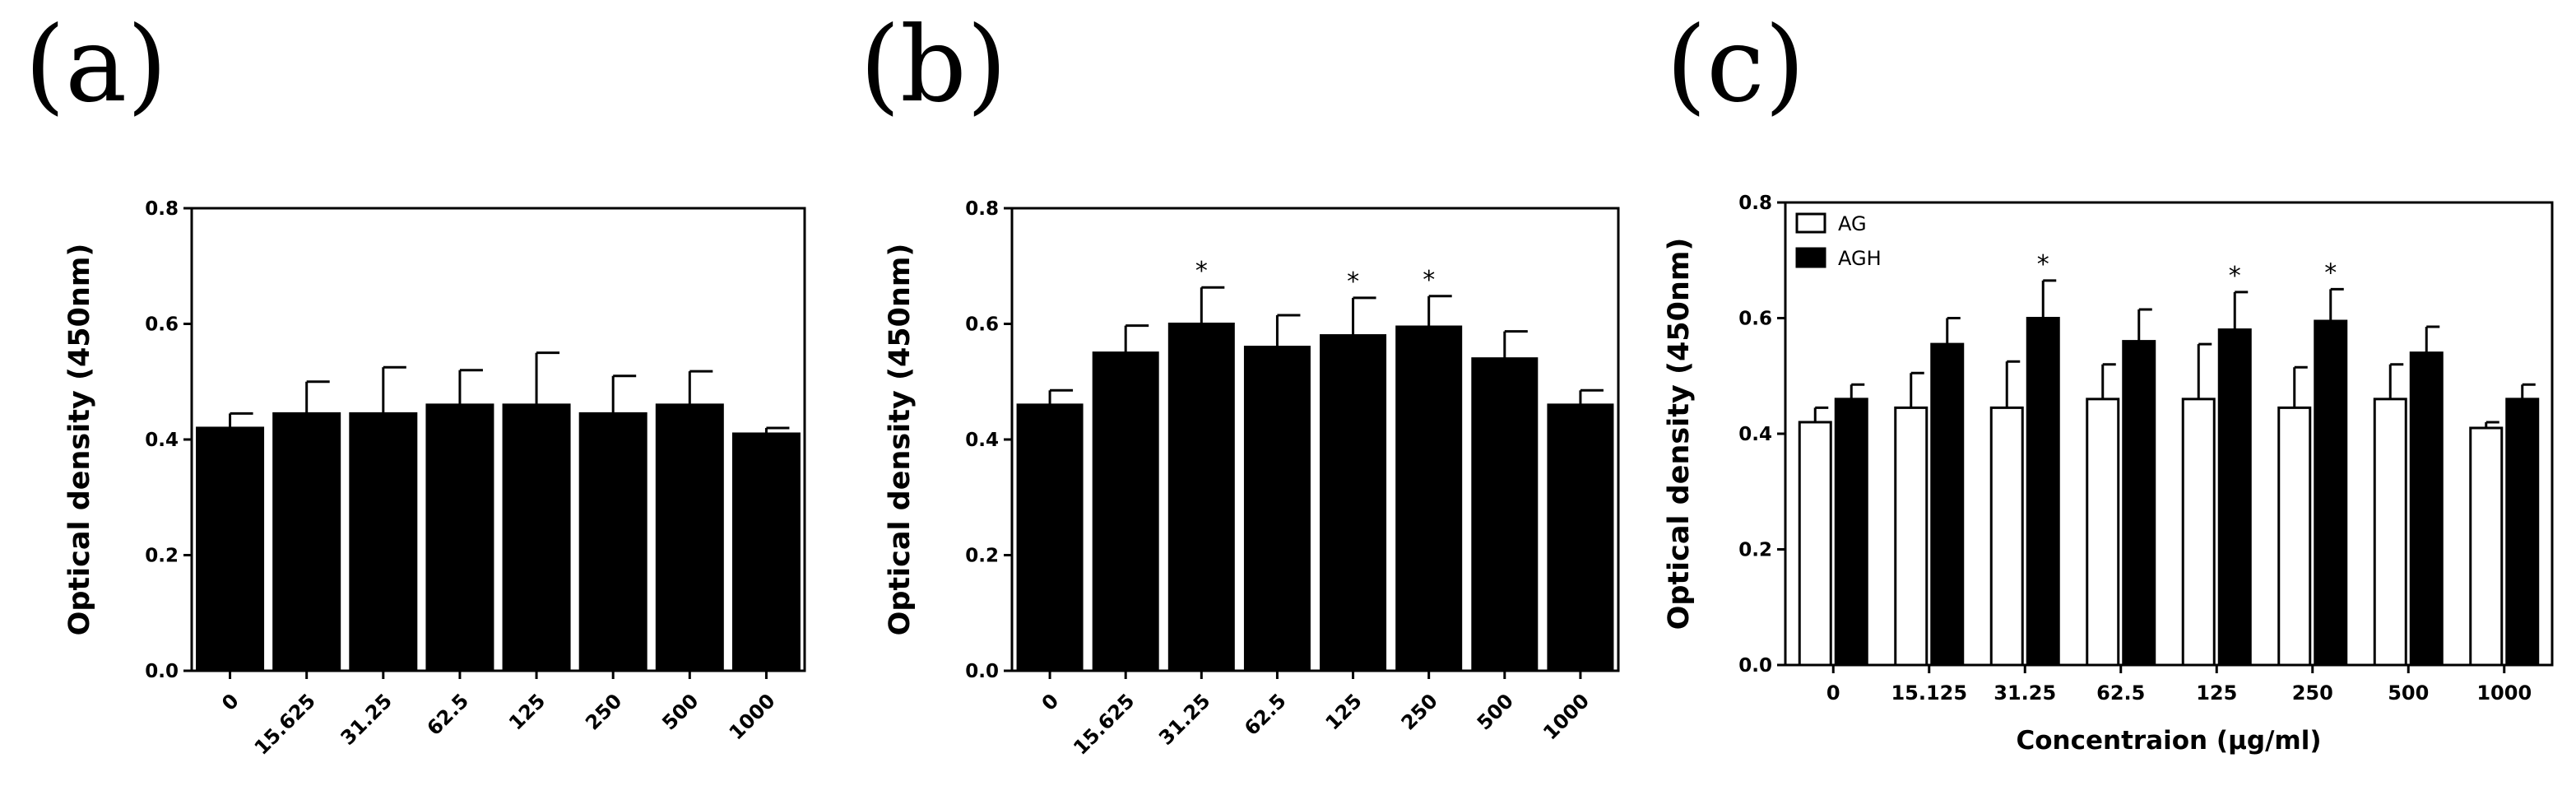 This screenshot has height=786, width=2576. What do you see at coordinates (96, 64) in the screenshot?
I see `panel-label: (a)` at bounding box center [96, 64].